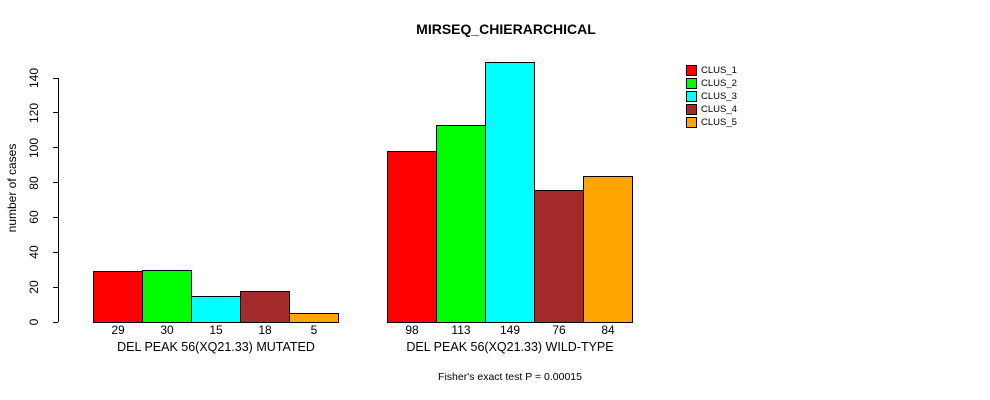  Describe the element at coordinates (719, 70) in the screenshot. I see `legend-label: CLUS_1` at that location.